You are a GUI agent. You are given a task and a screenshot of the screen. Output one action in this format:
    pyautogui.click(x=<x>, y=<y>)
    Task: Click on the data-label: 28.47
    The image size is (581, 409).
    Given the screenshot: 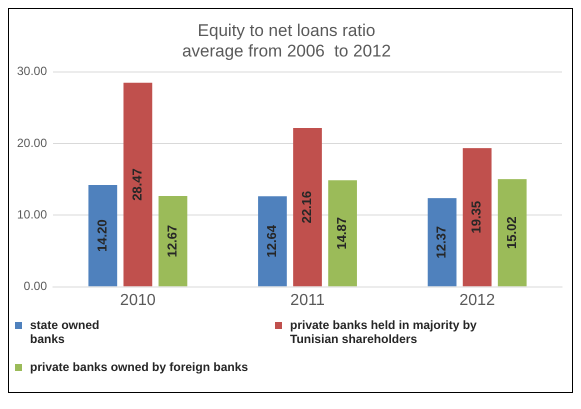 What is the action you would take?
    pyautogui.click(x=136, y=184)
    